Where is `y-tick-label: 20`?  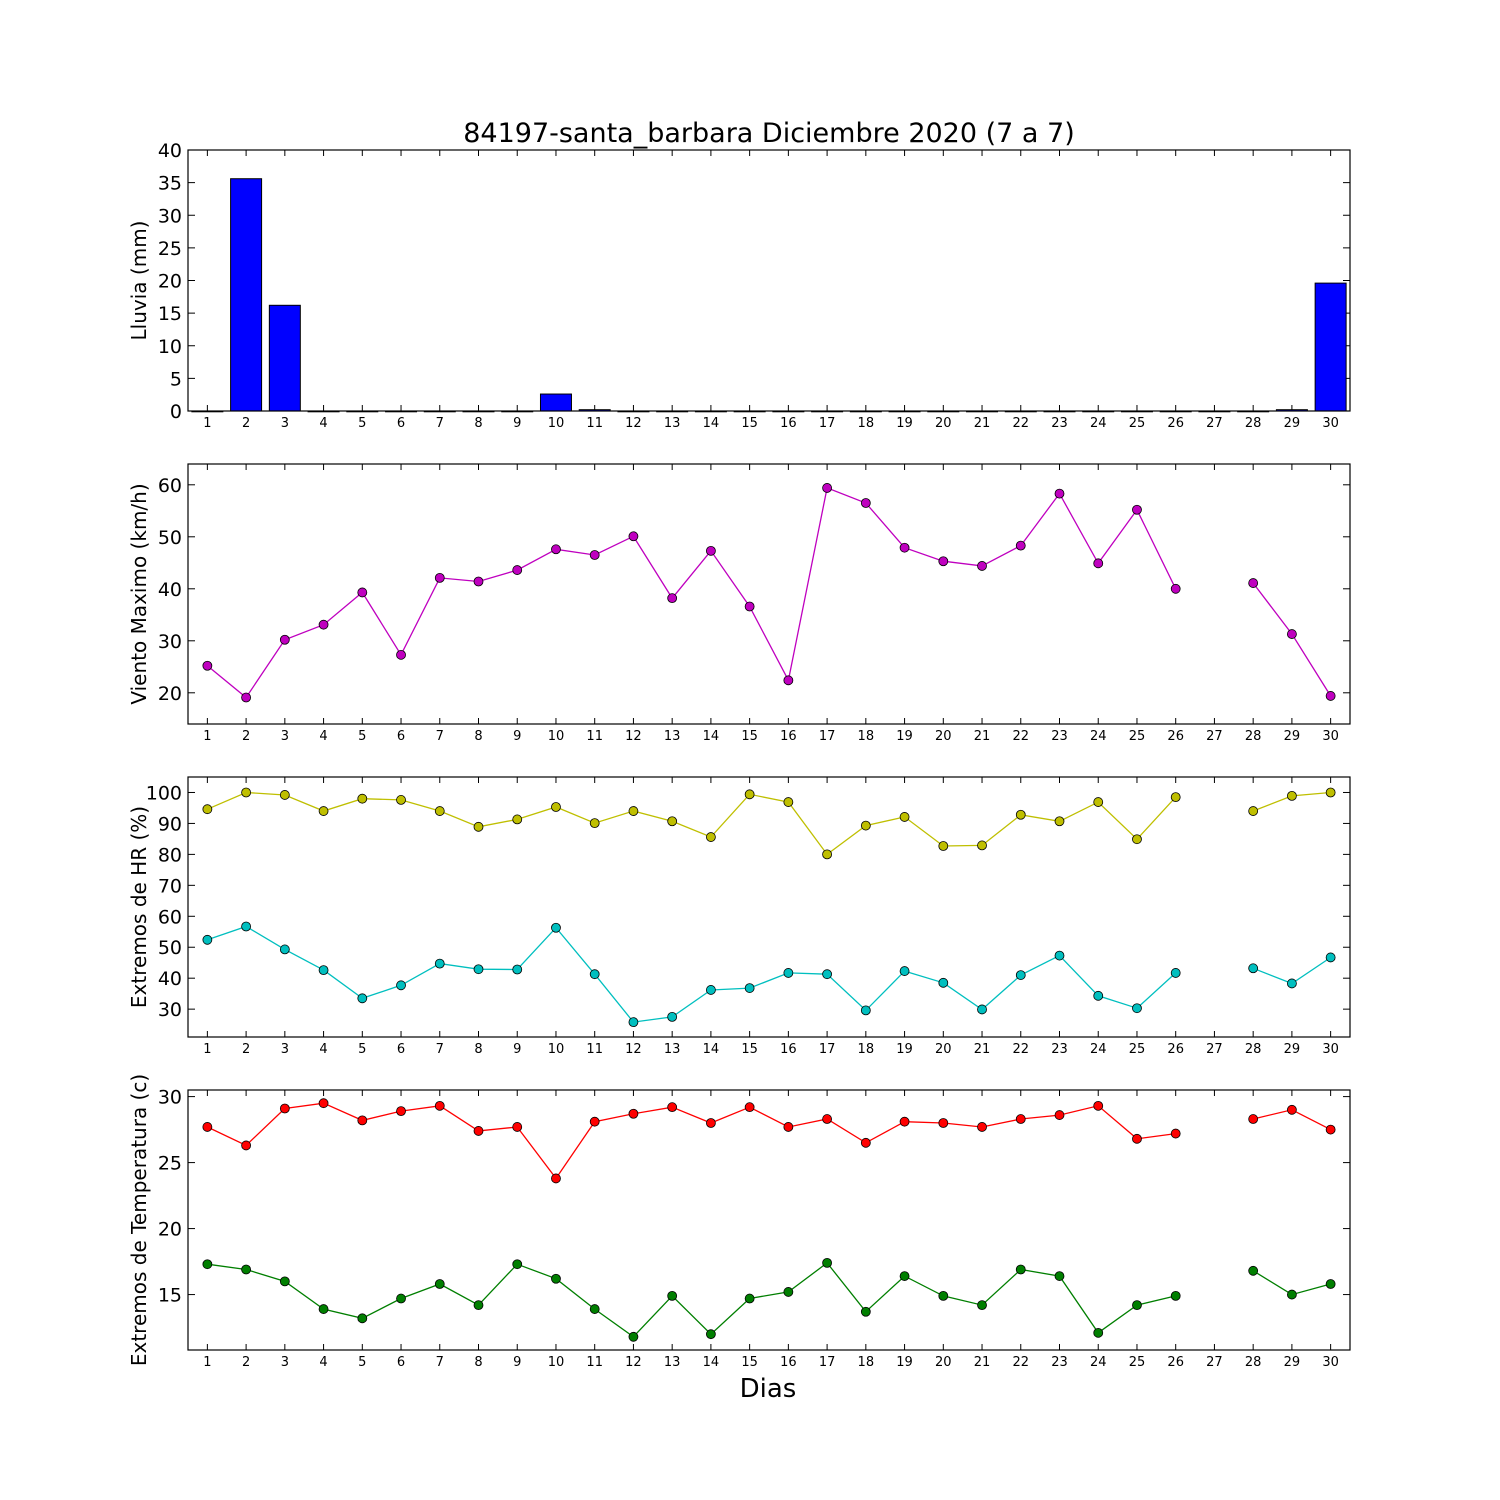
y-tick-label: 20 is located at coordinates (170, 694).